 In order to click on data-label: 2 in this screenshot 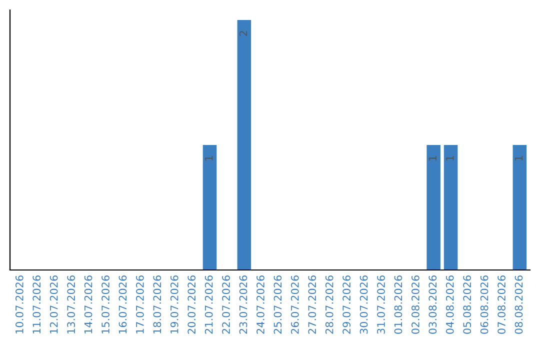, I will do `click(243, 33)`.